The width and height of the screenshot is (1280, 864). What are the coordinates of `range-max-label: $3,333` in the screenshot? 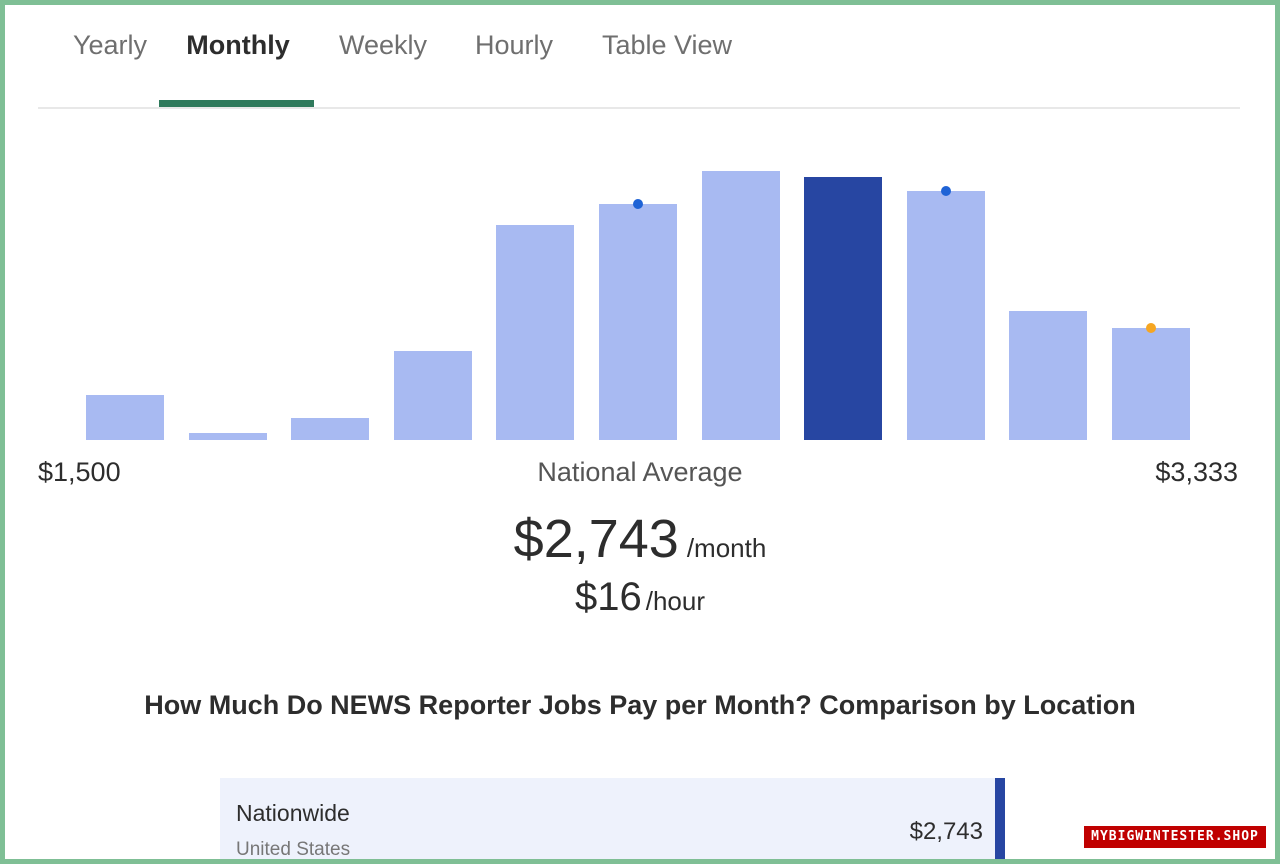 It's located at (1196, 472).